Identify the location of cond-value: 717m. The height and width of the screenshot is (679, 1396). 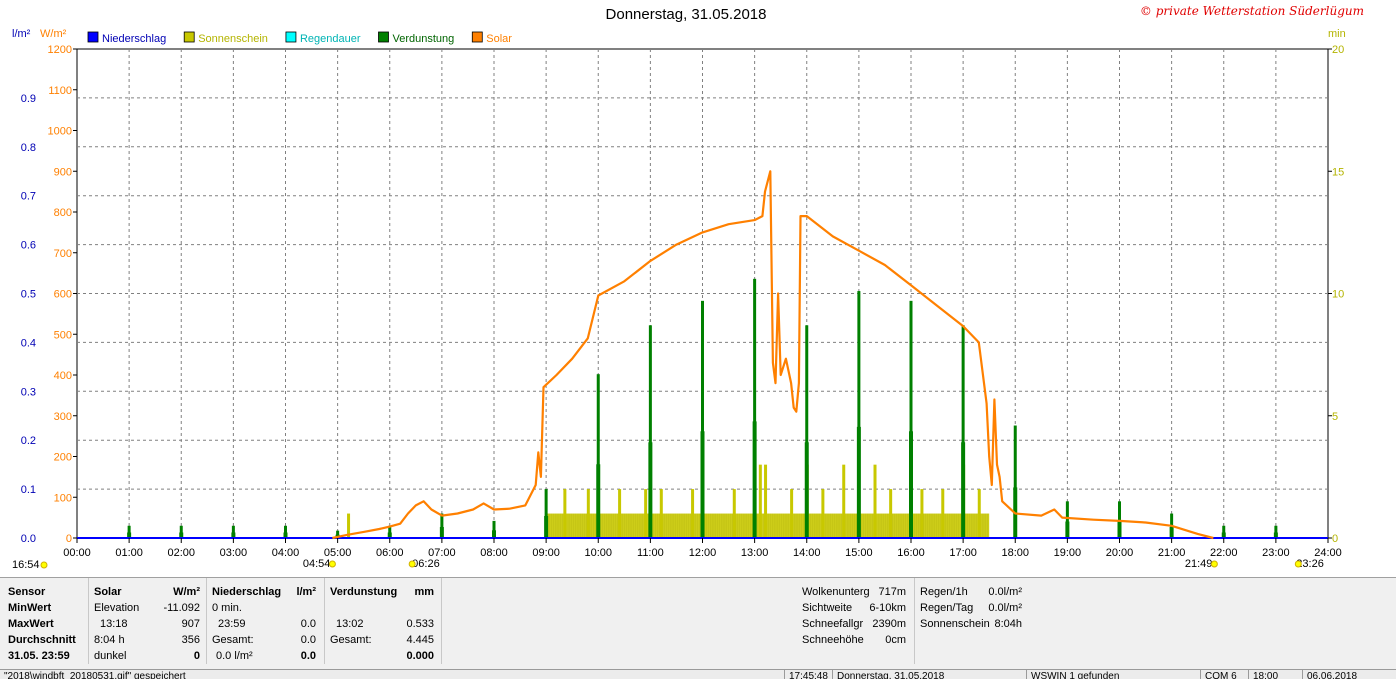
(892, 592).